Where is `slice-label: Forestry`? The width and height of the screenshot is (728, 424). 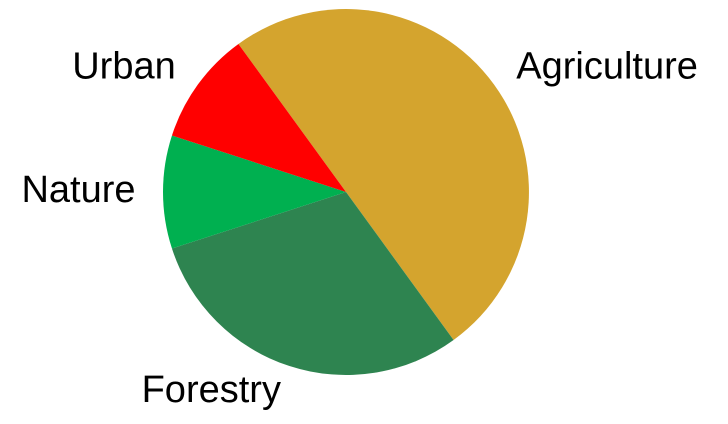
slice-label: Forestry is located at coordinates (211, 390).